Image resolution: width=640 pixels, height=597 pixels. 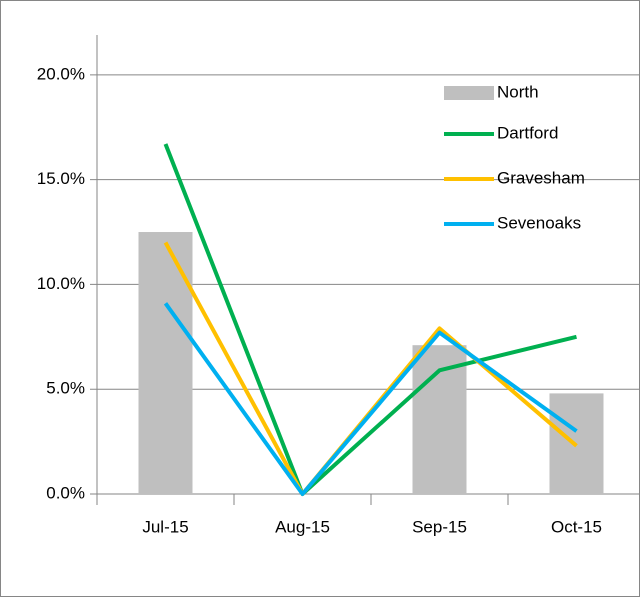 What do you see at coordinates (302, 526) in the screenshot?
I see `x-tick-label: Aug-15` at bounding box center [302, 526].